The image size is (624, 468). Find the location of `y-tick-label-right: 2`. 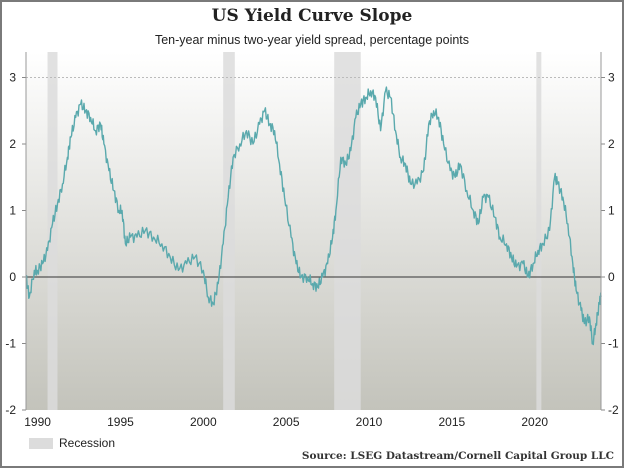

y-tick-label-right: 2 is located at coordinates (611, 144).